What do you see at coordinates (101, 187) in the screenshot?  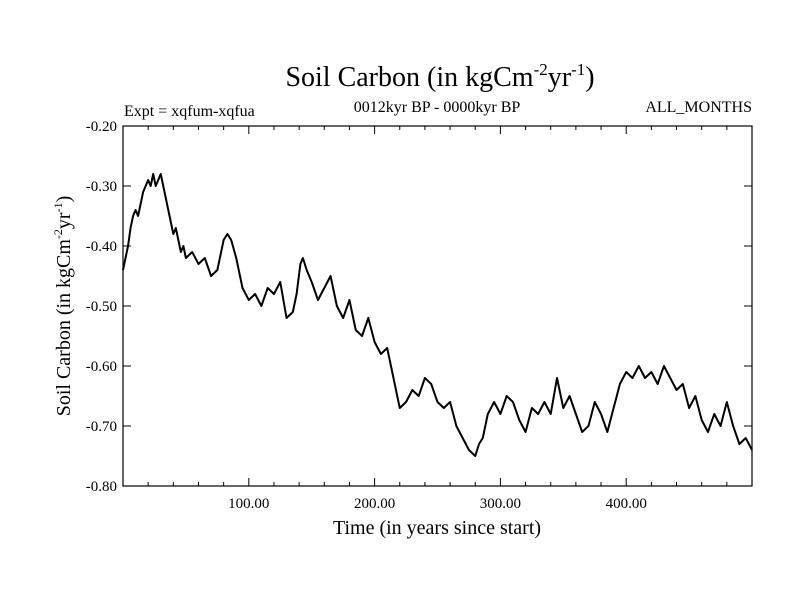 I see `y-tick-label: -0.30` at bounding box center [101, 187].